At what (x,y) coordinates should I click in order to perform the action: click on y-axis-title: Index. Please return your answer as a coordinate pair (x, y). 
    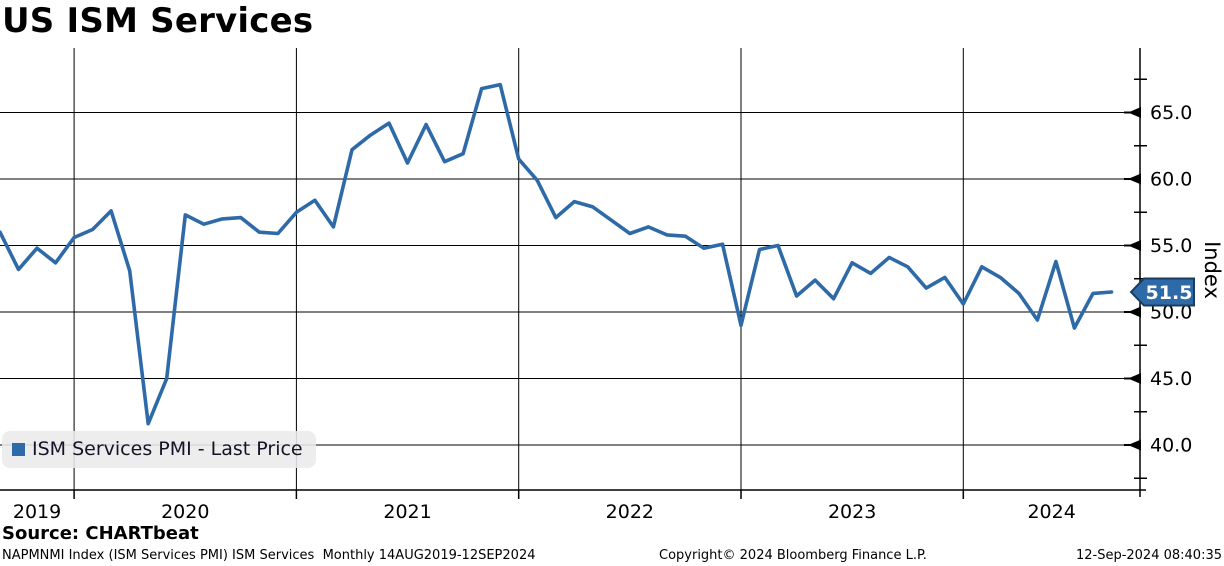
    Looking at the image, I should click on (1212, 270).